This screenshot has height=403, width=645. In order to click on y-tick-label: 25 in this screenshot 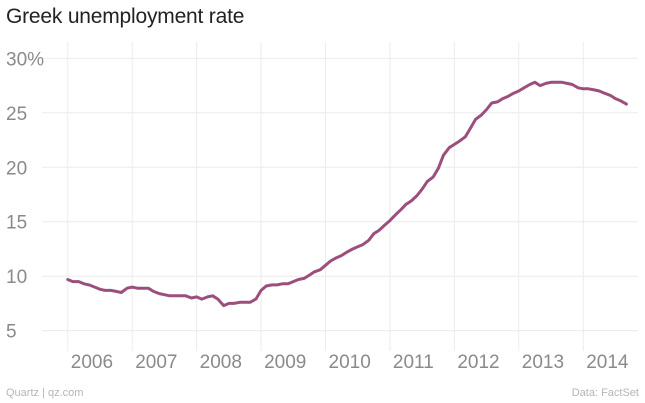, I will do `click(16, 114)`.